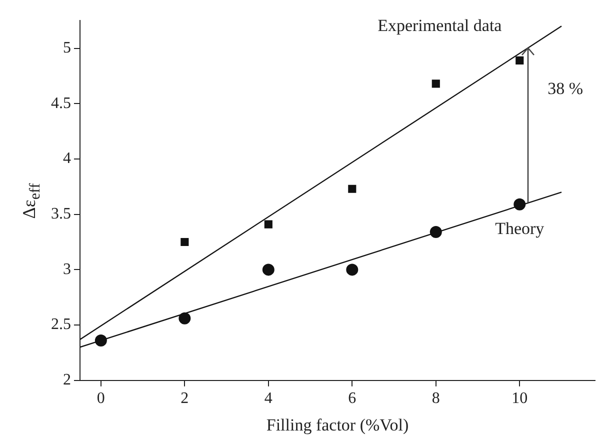 This screenshot has height=448, width=611. I want to click on x-tick-label: 4, so click(268, 399).